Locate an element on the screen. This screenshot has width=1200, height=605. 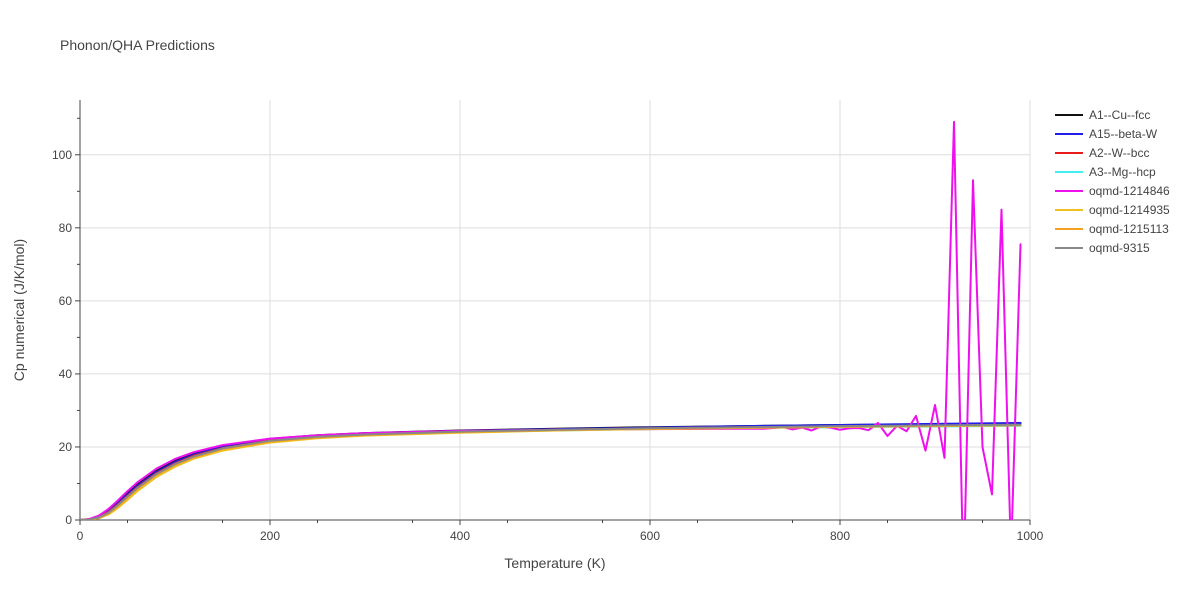
legend-label: A15--beta-W is located at coordinates (1123, 134).